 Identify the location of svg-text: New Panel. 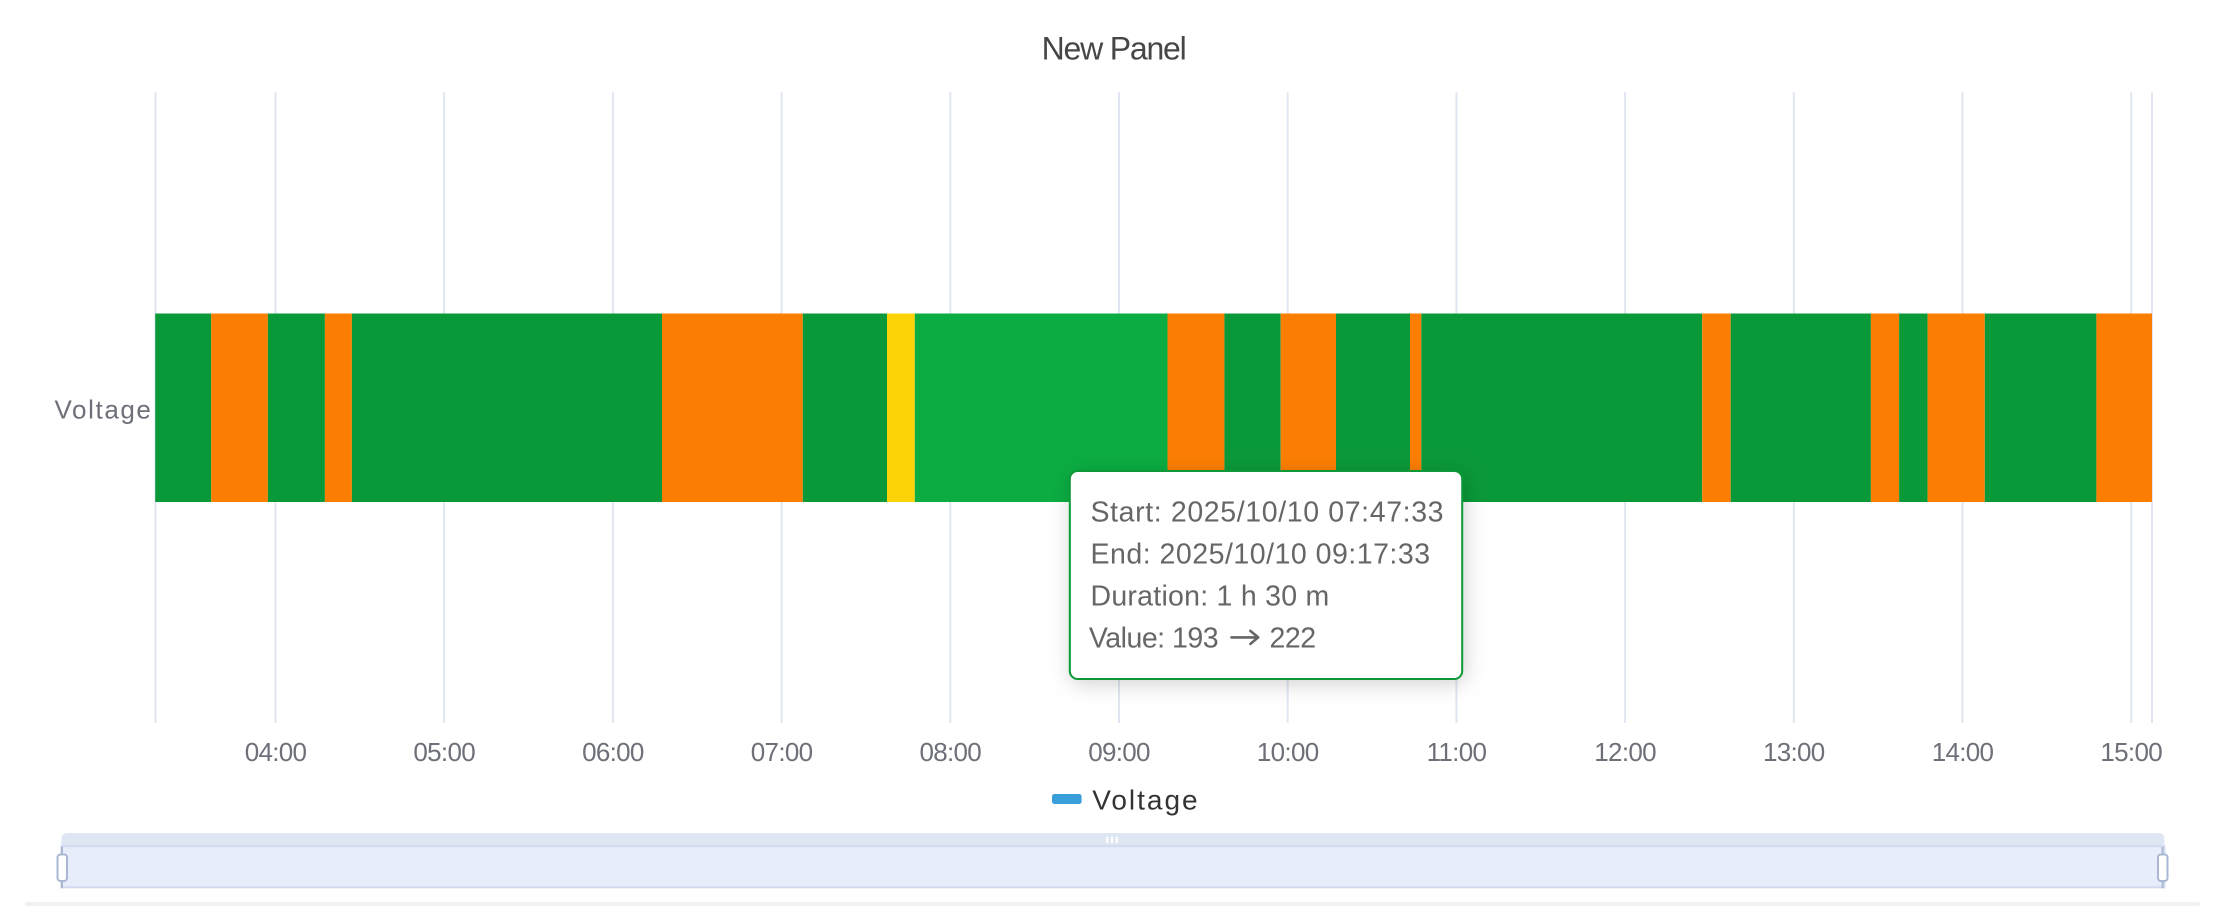
(1114, 49).